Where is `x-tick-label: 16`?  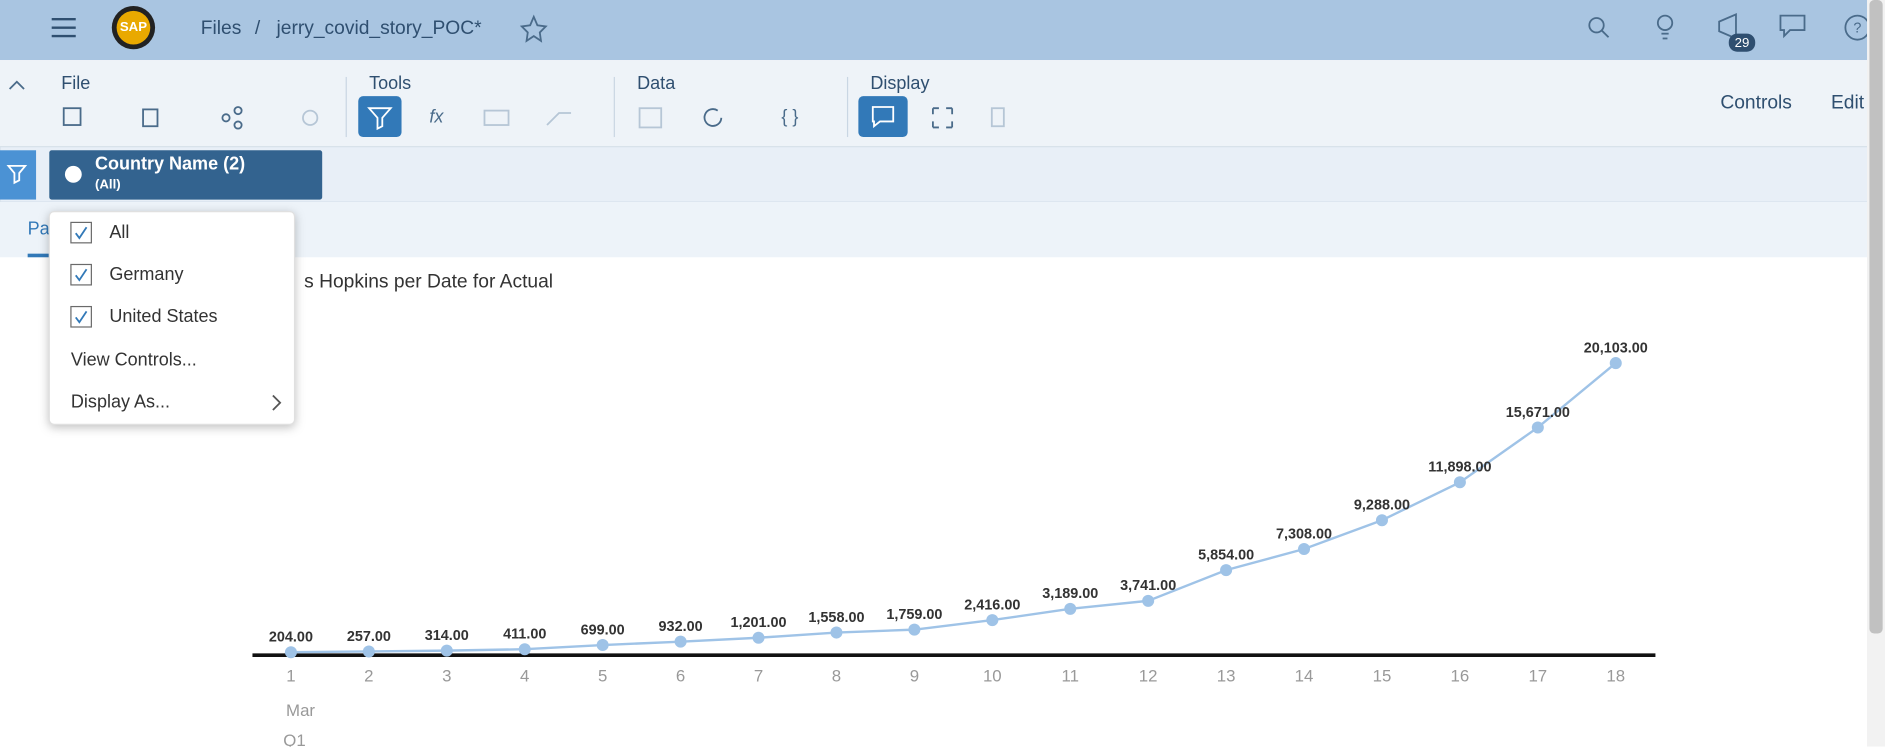
x-tick-label: 16 is located at coordinates (1460, 675).